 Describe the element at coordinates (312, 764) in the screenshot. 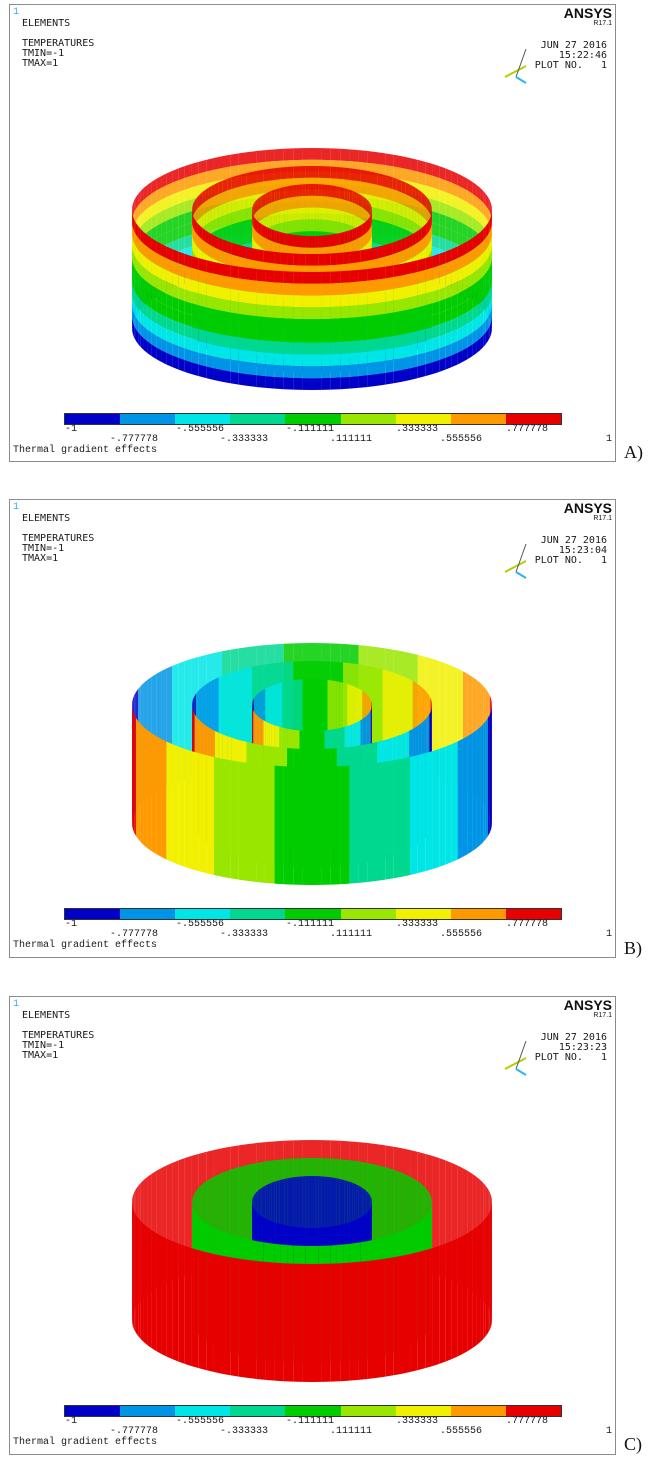

I see `model-view-b` at that location.